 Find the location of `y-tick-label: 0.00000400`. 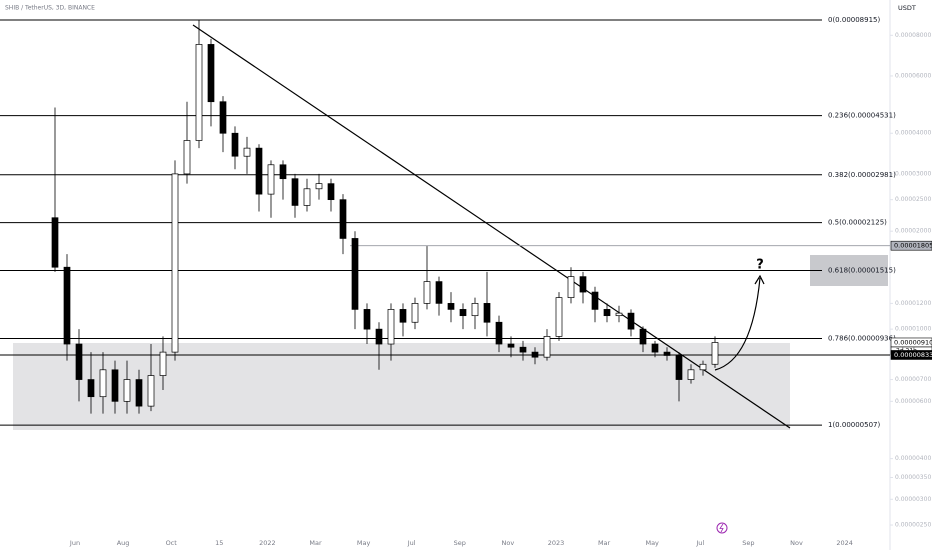

y-tick-label: 0.00000400 is located at coordinates (913, 458).